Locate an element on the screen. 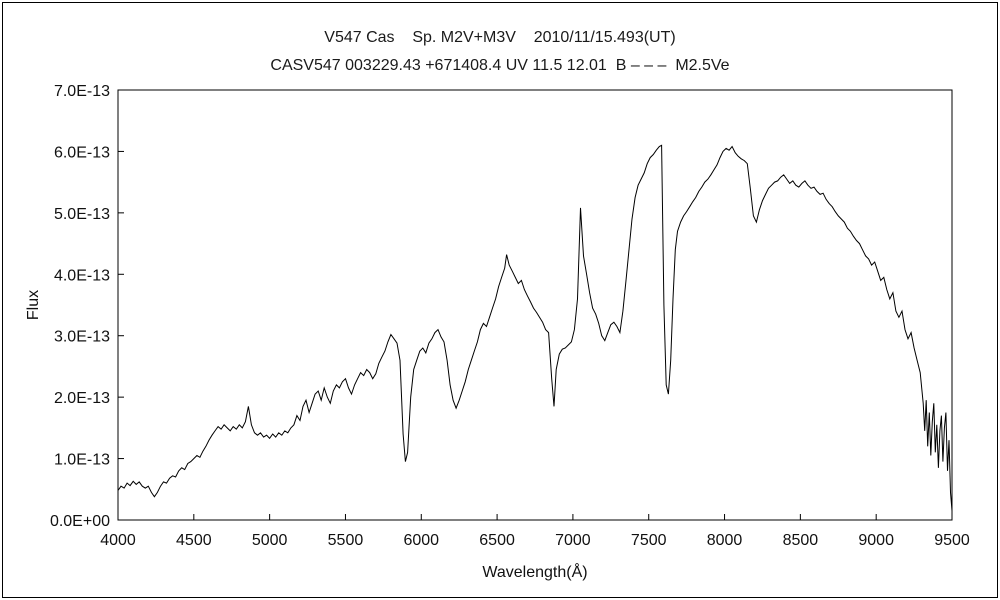  x-tick-label: 8500 is located at coordinates (801, 540).